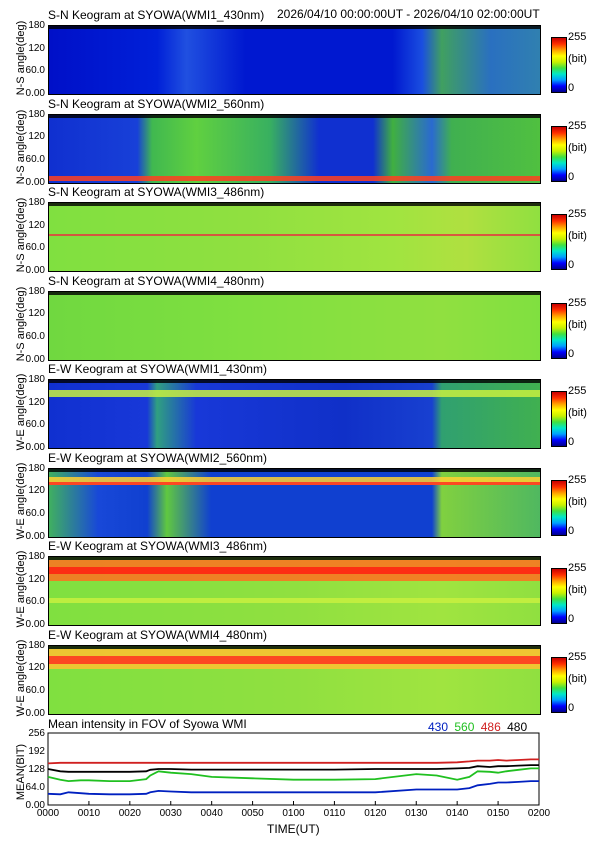 The width and height of the screenshot is (595, 842). I want to click on x-tick-label: 0010, so click(89, 813).